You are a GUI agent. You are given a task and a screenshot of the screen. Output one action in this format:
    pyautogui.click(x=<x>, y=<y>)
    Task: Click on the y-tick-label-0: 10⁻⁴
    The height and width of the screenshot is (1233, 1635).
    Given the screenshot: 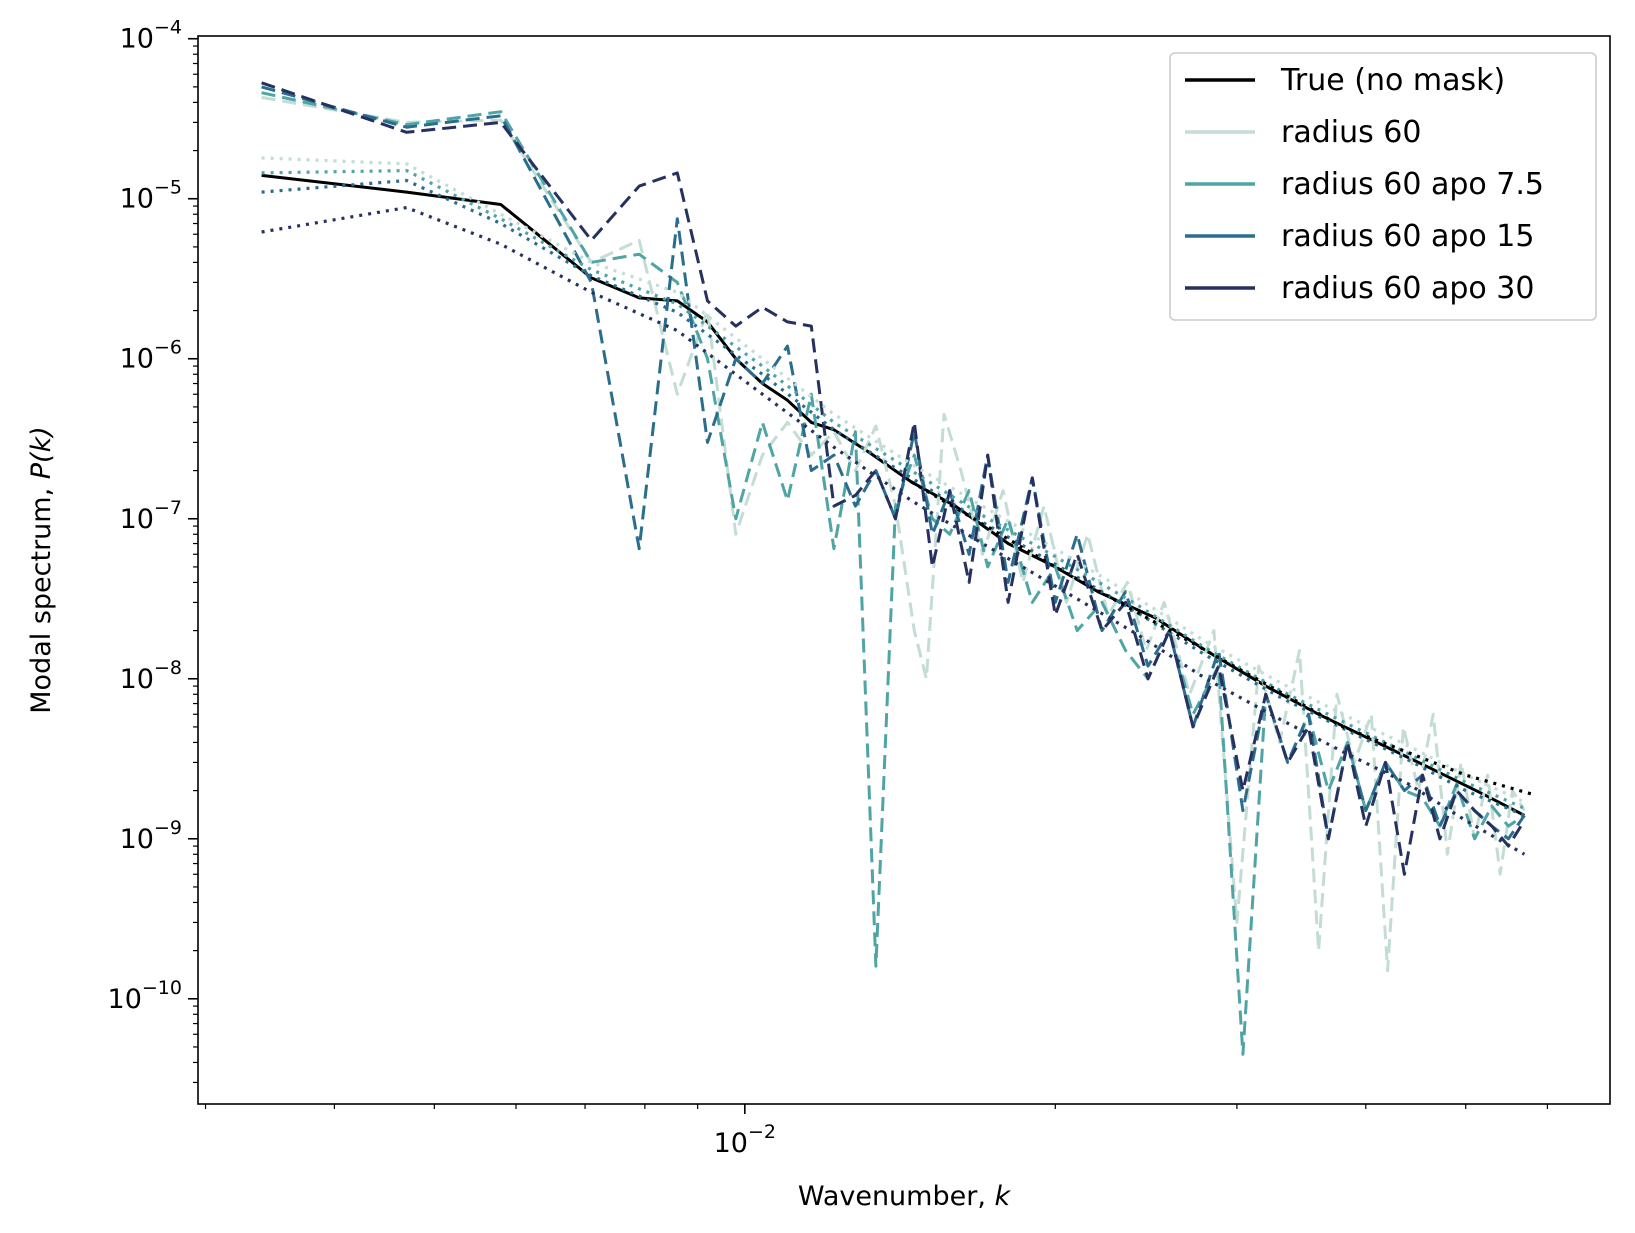 What is the action you would take?
    pyautogui.click(x=151, y=36)
    